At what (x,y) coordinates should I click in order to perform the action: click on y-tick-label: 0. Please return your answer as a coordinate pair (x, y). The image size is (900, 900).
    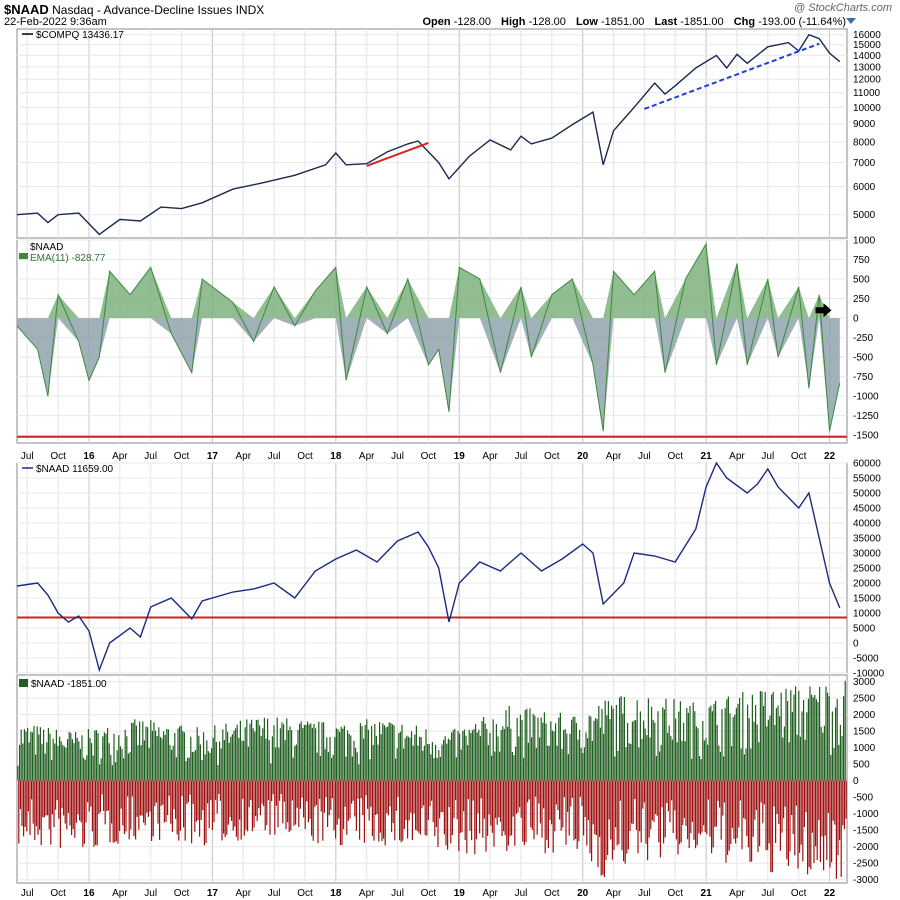
    Looking at the image, I should click on (856, 644).